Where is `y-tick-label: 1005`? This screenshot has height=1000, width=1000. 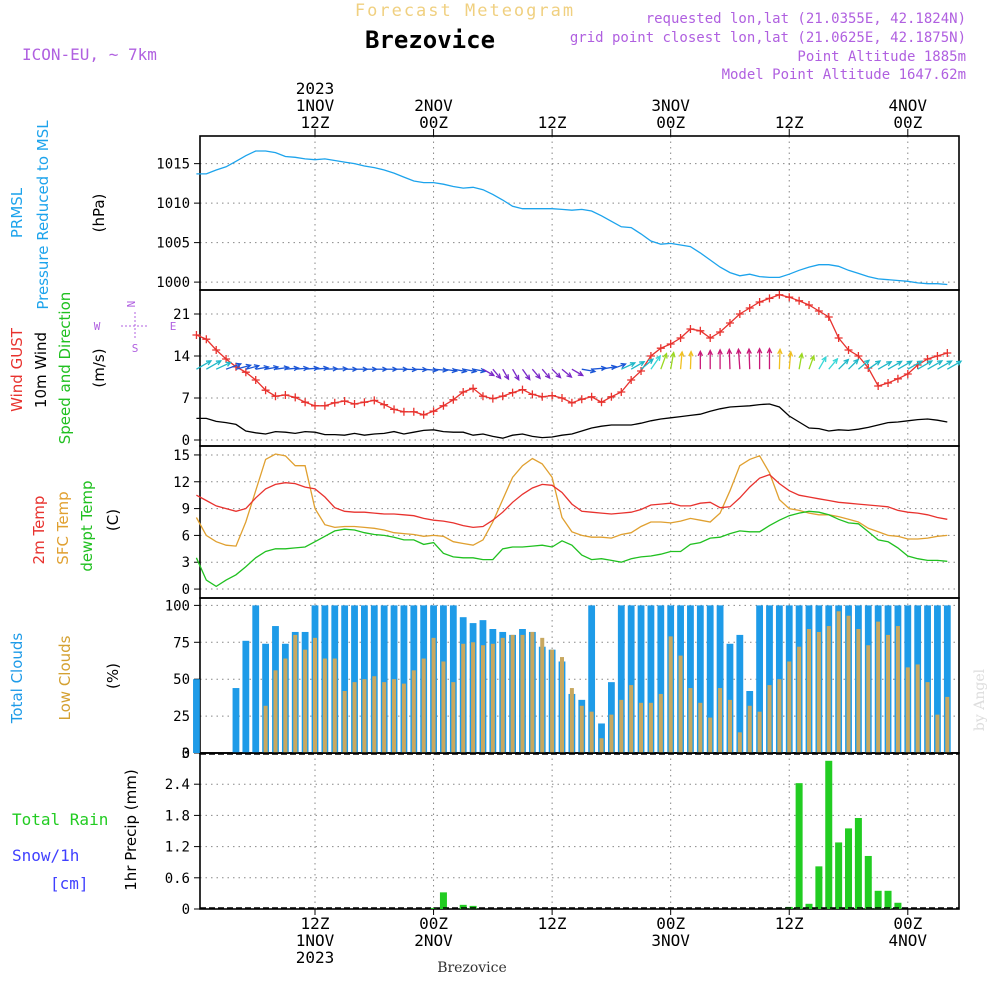 y-tick-label: 1005 is located at coordinates (173, 244).